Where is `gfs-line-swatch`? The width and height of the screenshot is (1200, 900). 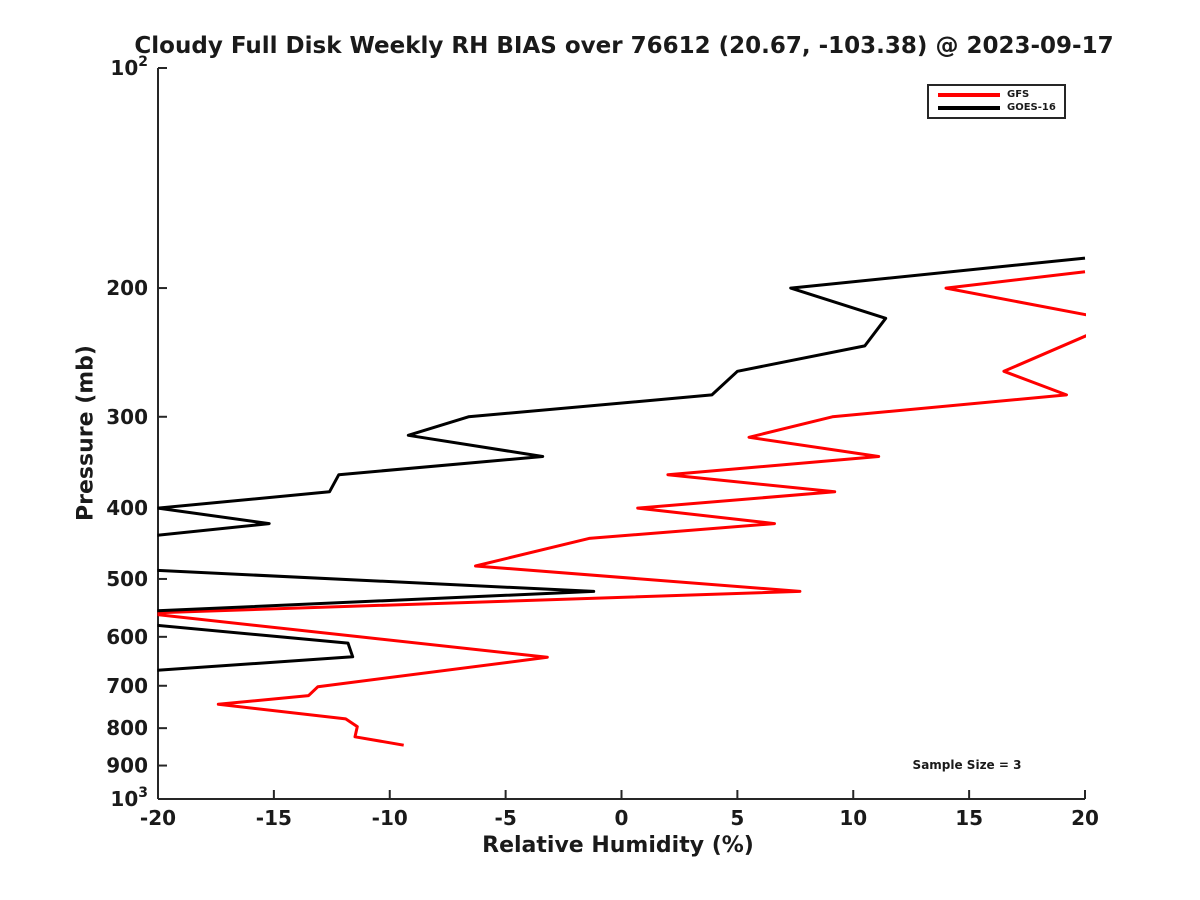 gfs-line-swatch is located at coordinates (969, 95).